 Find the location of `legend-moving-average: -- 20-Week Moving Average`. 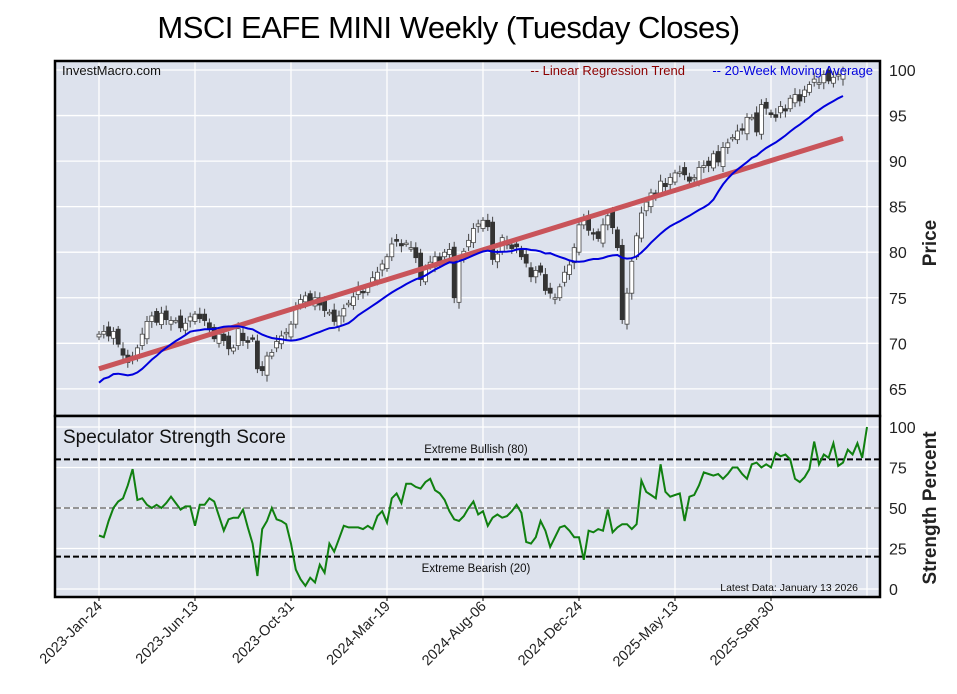

legend-moving-average: -- 20-Week Moving Average is located at coordinates (792, 70).